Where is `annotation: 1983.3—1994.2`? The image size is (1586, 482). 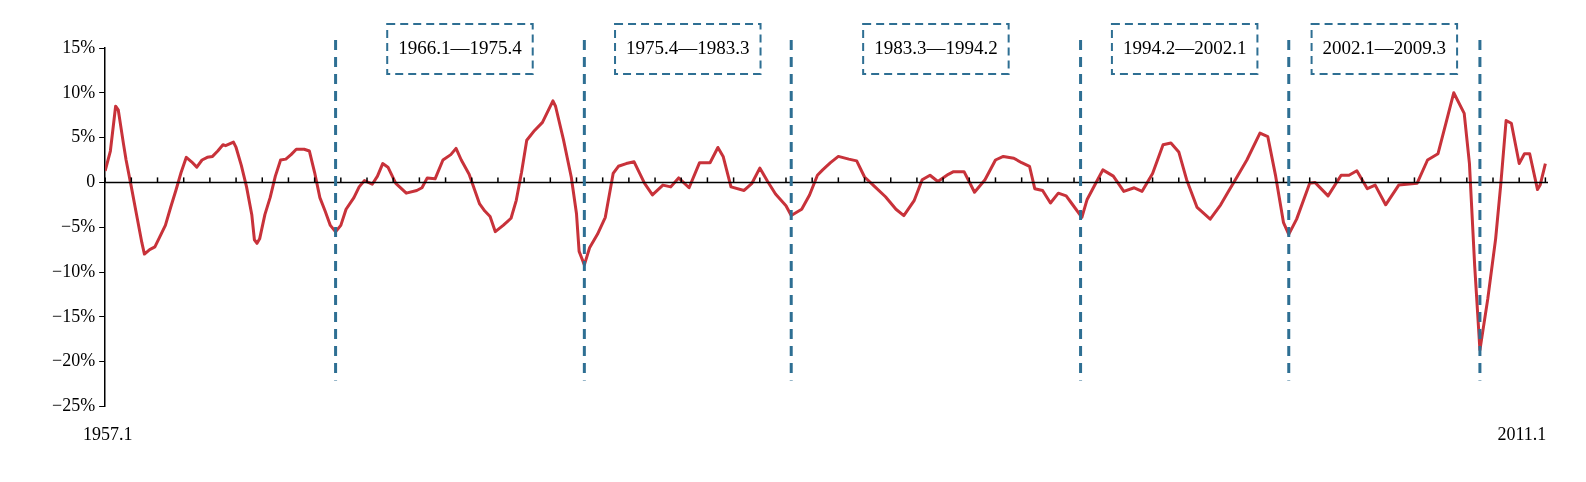 annotation: 1983.3—1994.2 is located at coordinates (936, 47).